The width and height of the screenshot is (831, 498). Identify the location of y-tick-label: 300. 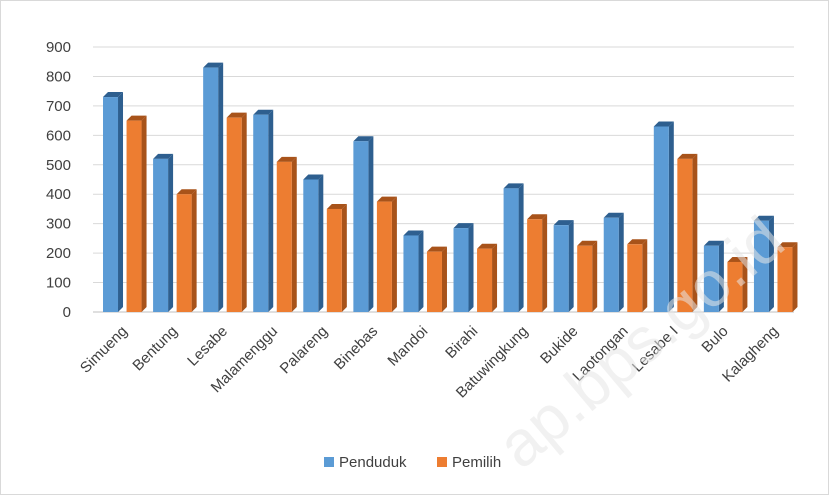
(58, 224).